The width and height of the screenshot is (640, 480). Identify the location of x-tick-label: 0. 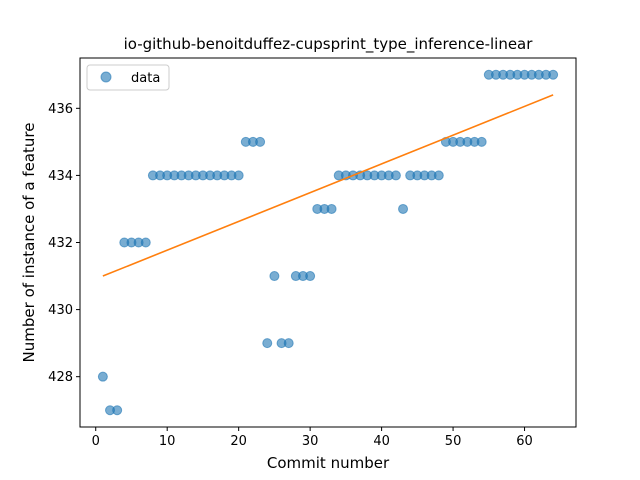
(96, 441).